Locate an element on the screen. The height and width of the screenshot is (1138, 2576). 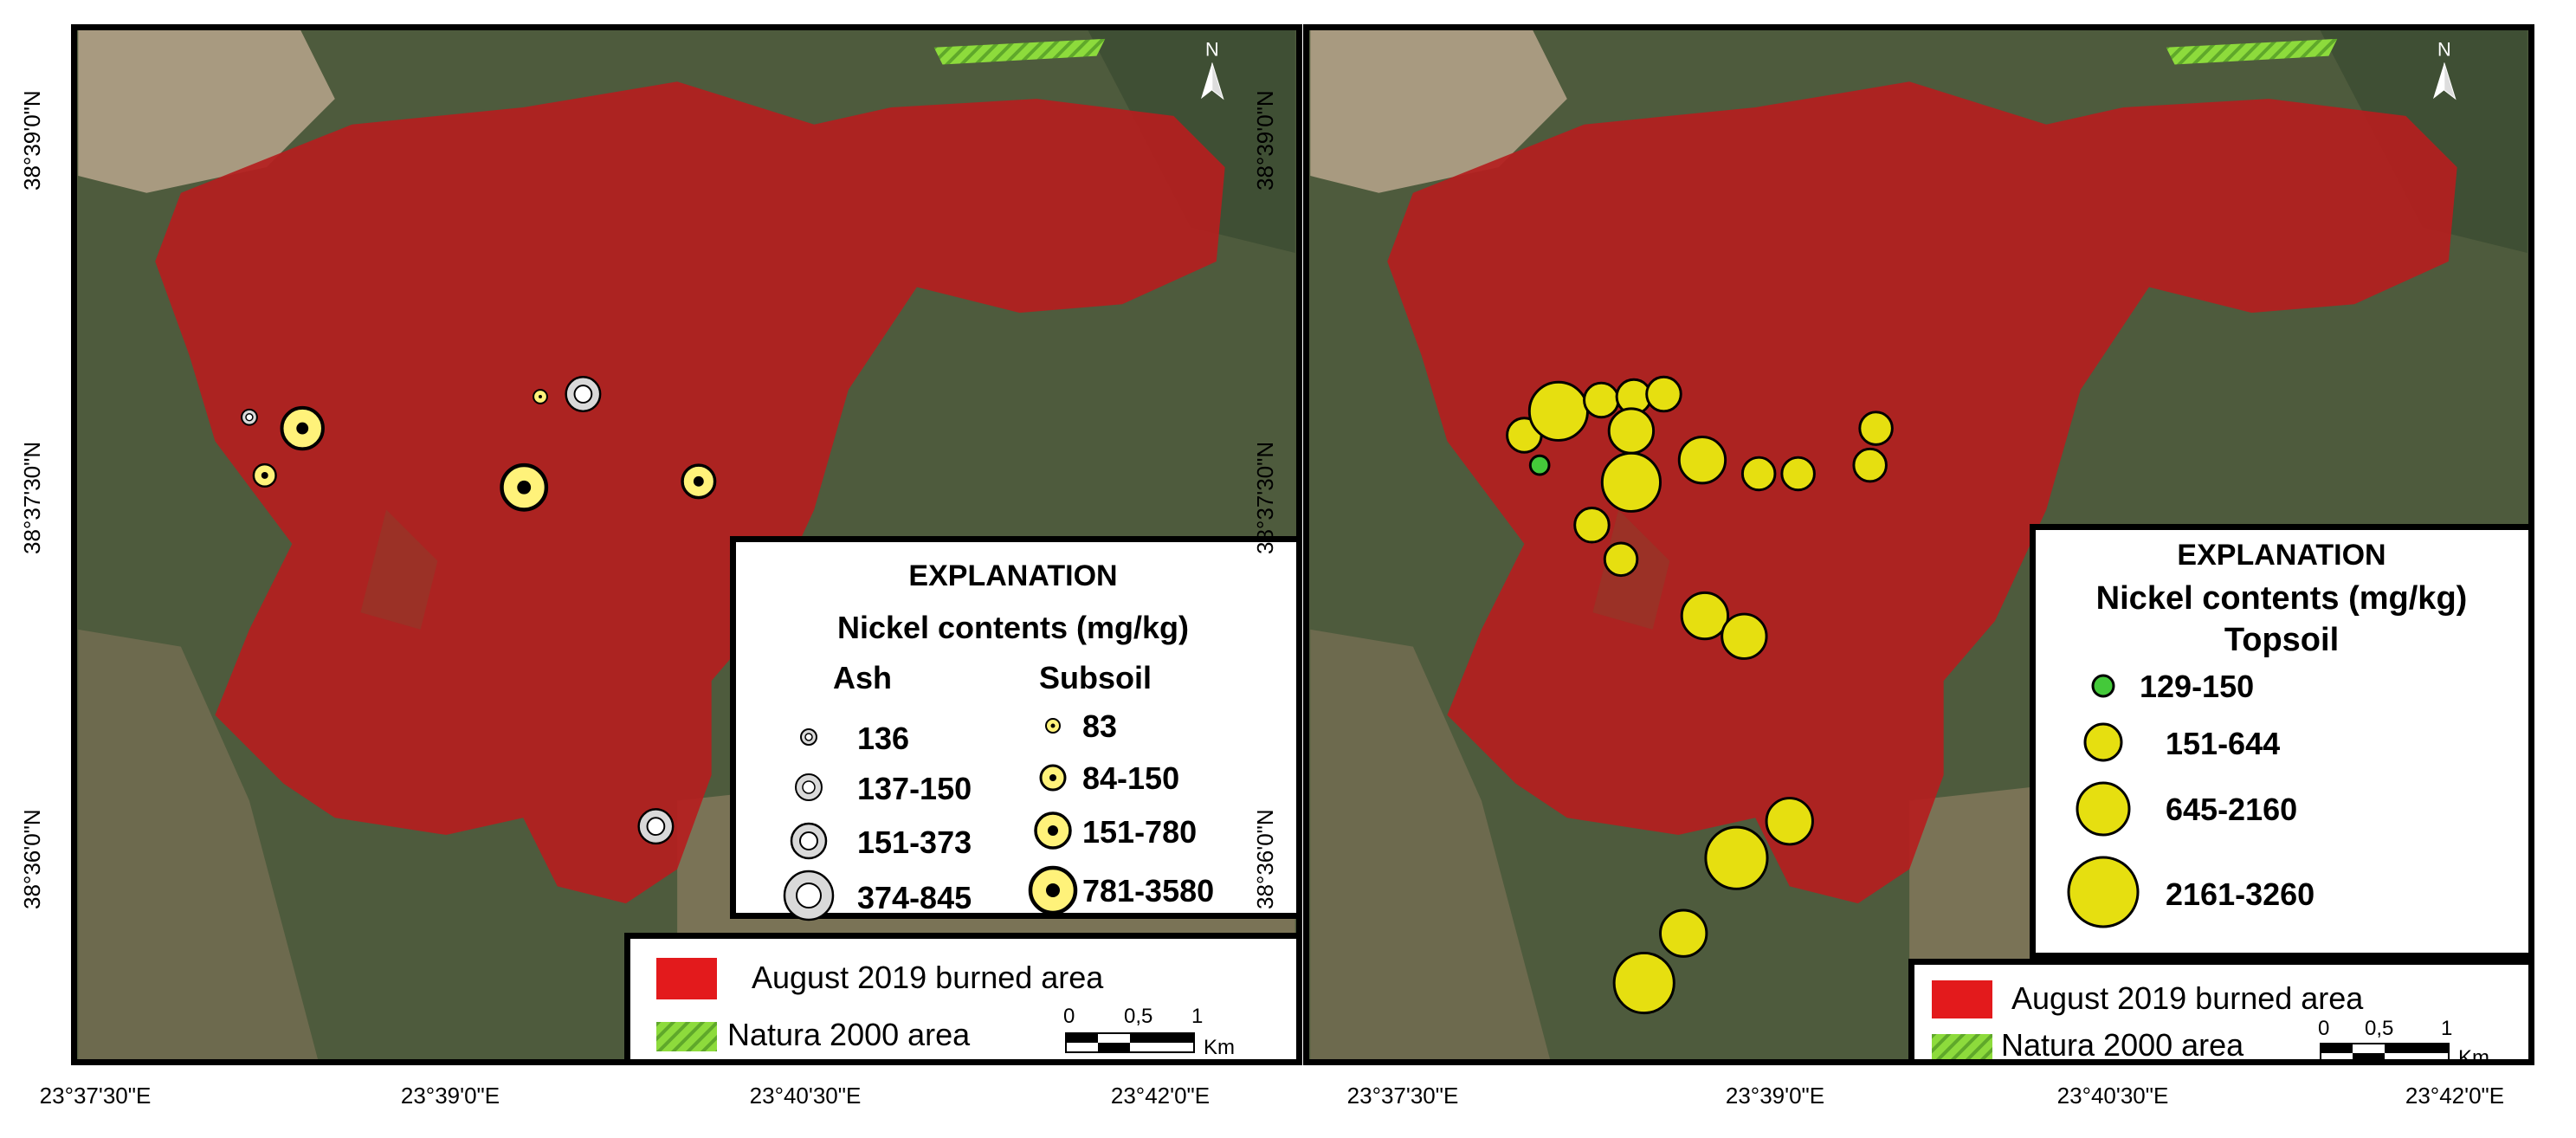
subsoil-class-label: 151-780 is located at coordinates (1140, 832).